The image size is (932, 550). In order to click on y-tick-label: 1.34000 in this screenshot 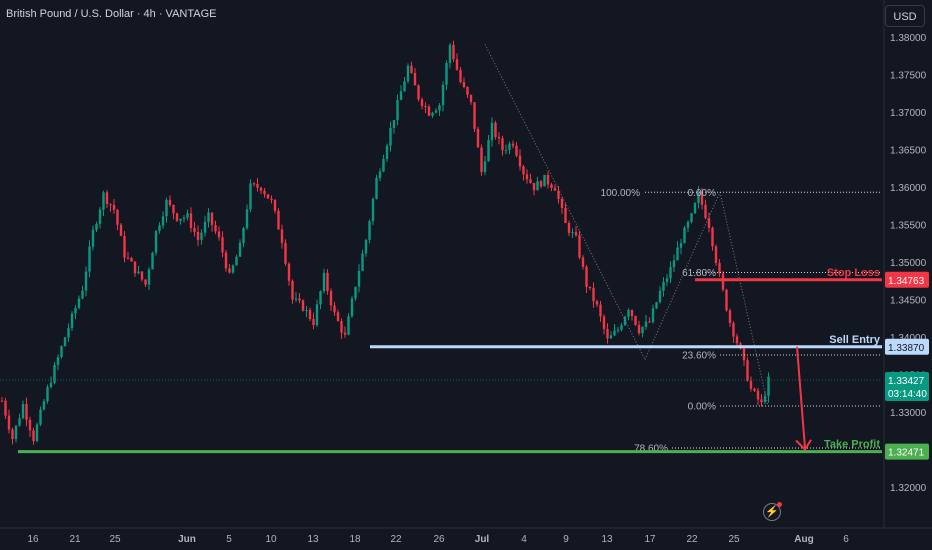, I will do `click(908, 338)`.